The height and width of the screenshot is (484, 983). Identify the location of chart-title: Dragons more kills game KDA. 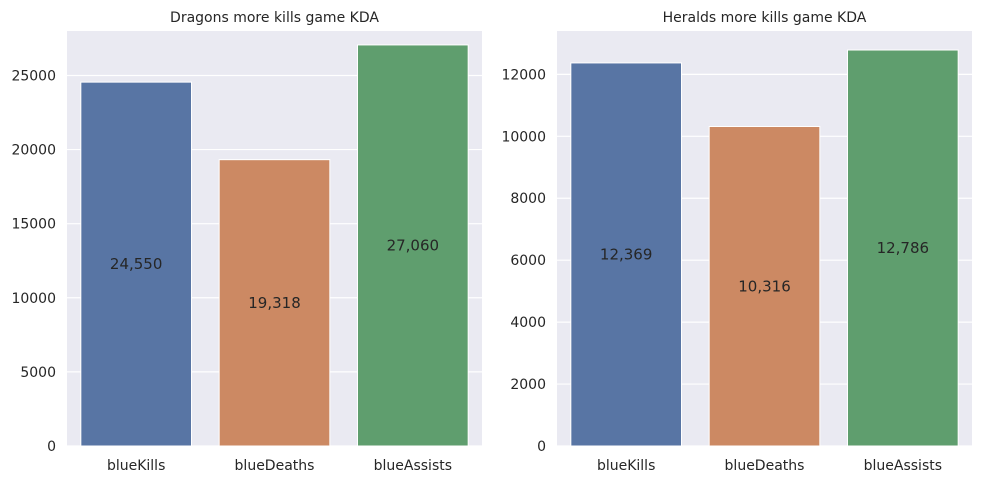
(274, 18).